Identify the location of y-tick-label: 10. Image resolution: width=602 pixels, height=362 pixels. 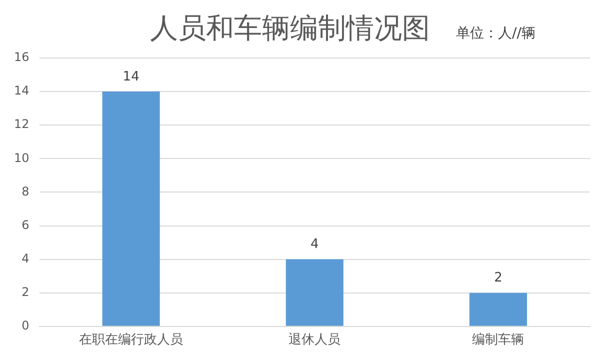
(22, 157).